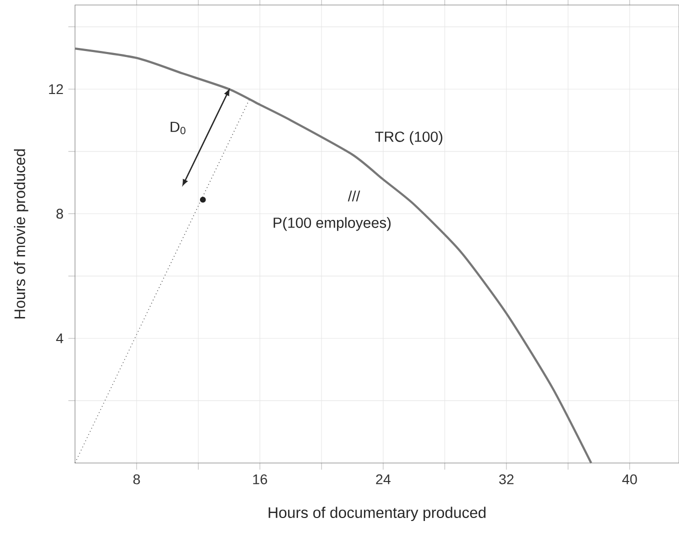 The height and width of the screenshot is (550, 679). What do you see at coordinates (136, 479) in the screenshot?
I see `x-tick-label: 8` at bounding box center [136, 479].